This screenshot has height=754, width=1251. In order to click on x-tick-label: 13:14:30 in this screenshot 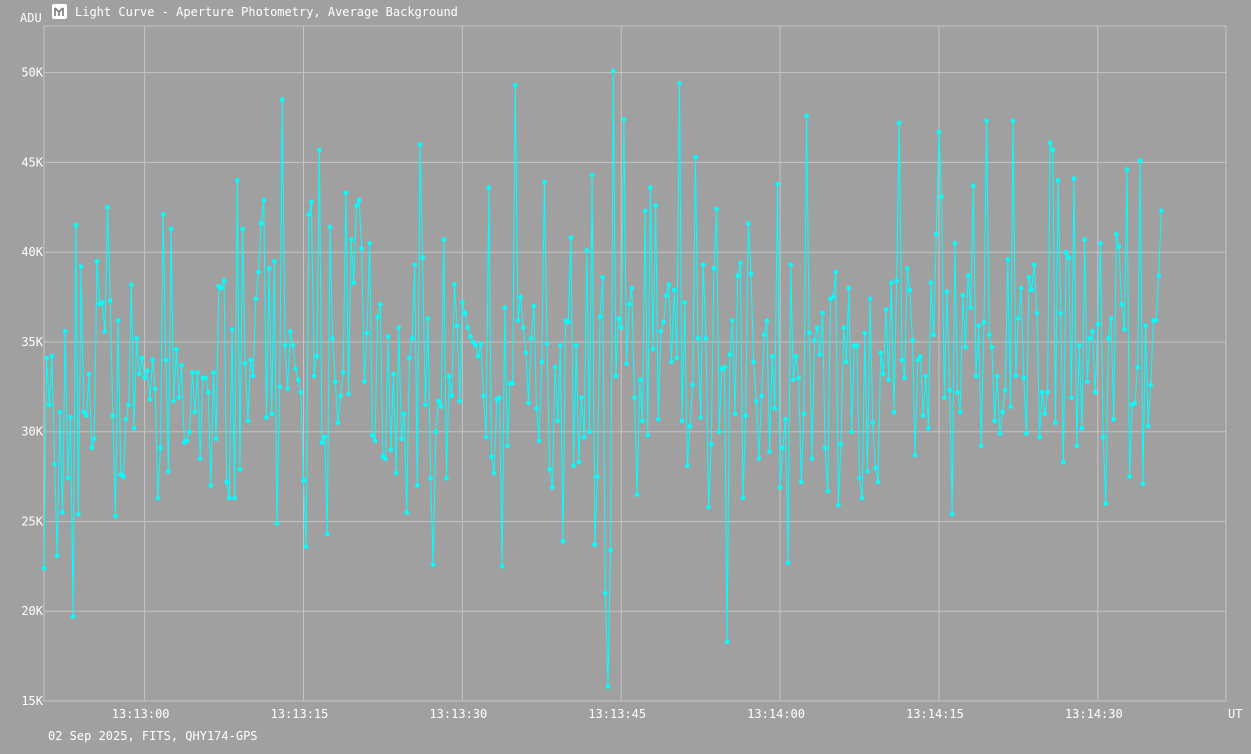, I will do `click(1094, 714)`.